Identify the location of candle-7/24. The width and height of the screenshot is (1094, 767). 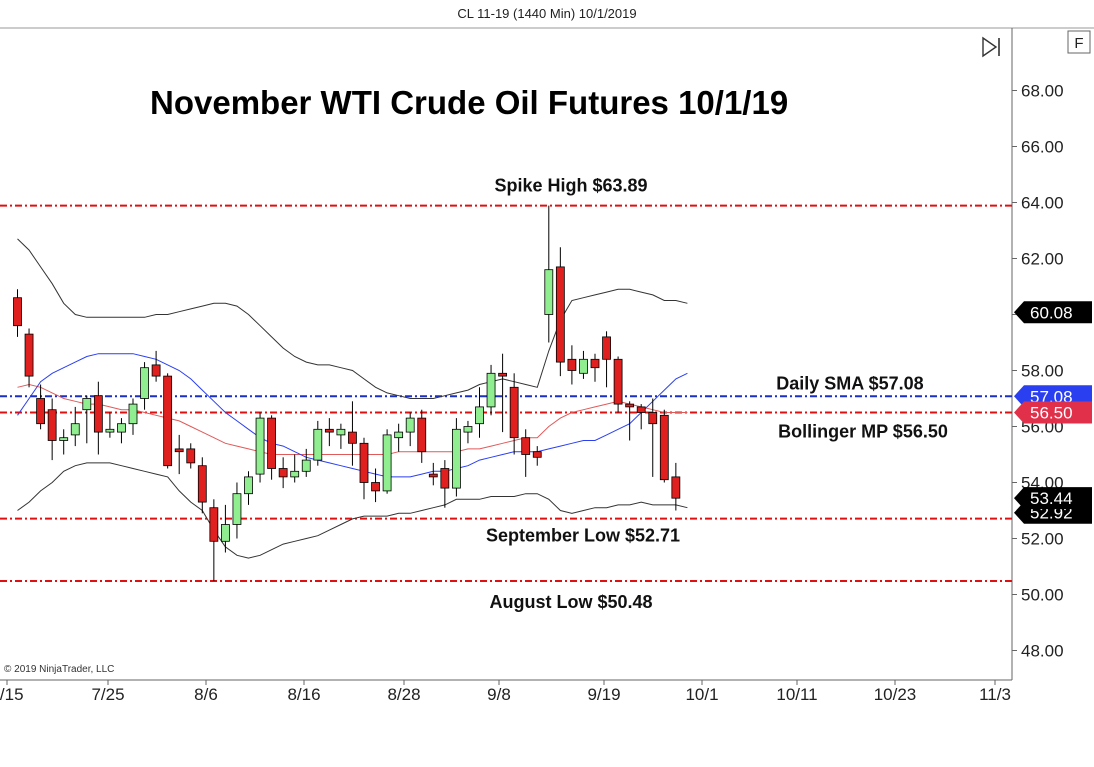
(98, 418).